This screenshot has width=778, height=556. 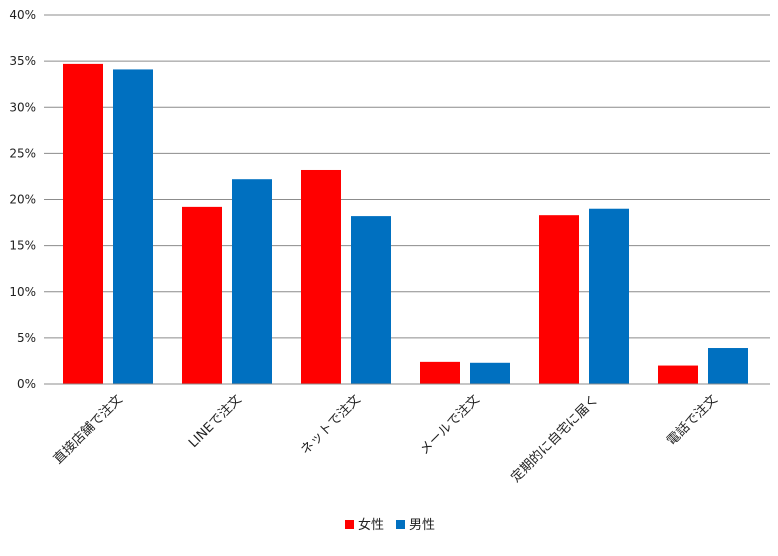 I want to click on legend: 女性 男性, so click(x=390, y=525).